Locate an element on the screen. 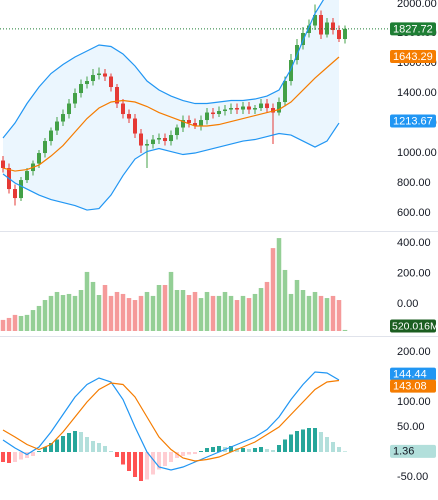 The width and height of the screenshot is (438, 500). volume-badge is located at coordinates (413, 326).